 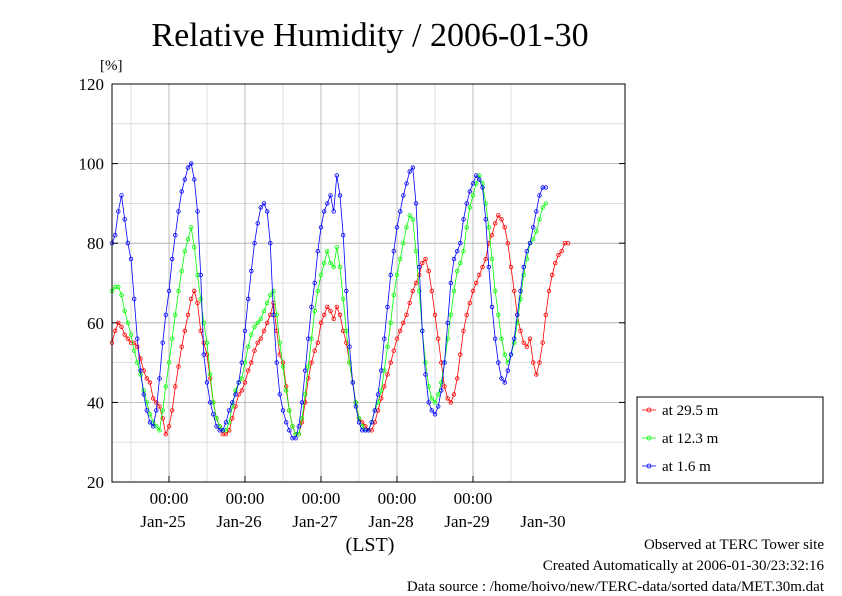 What do you see at coordinates (111, 66) in the screenshot?
I see `y-axis-unit: [%]` at bounding box center [111, 66].